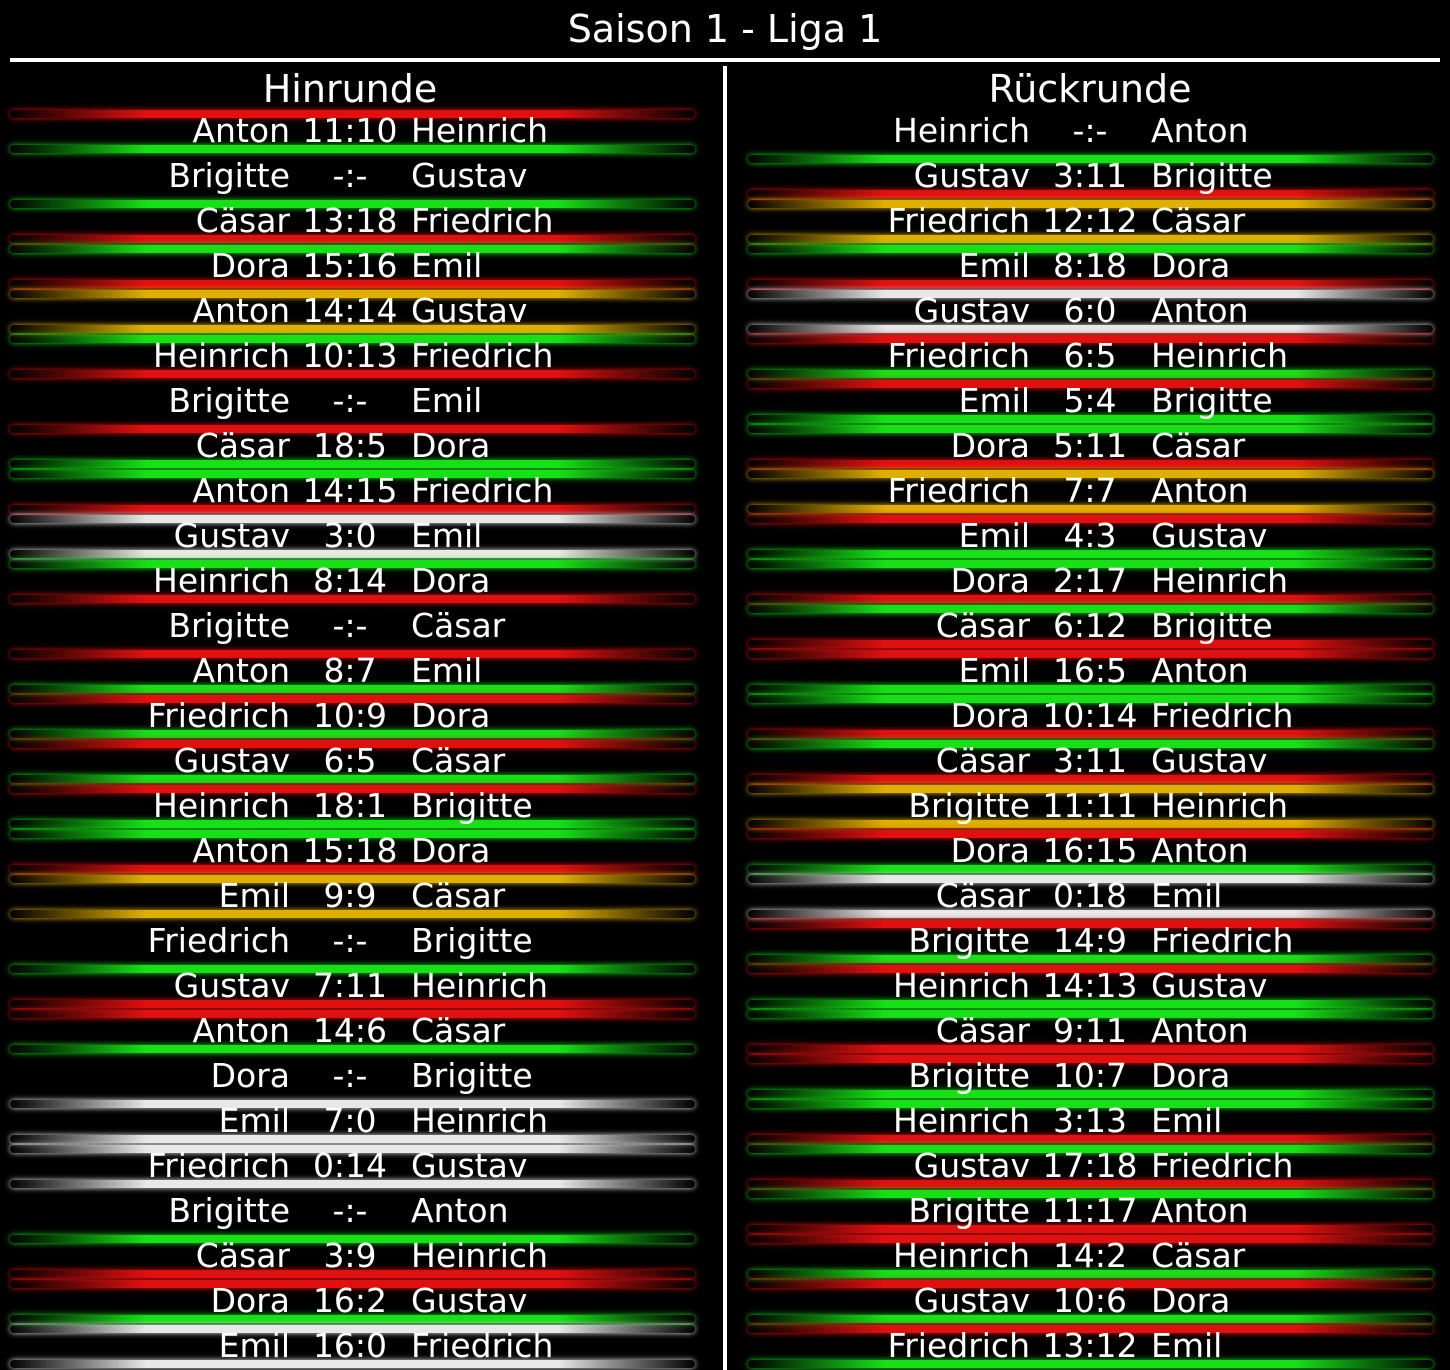 This screenshot has height=1370, width=1450. What do you see at coordinates (725, 60) in the screenshot?
I see `title-divider` at bounding box center [725, 60].